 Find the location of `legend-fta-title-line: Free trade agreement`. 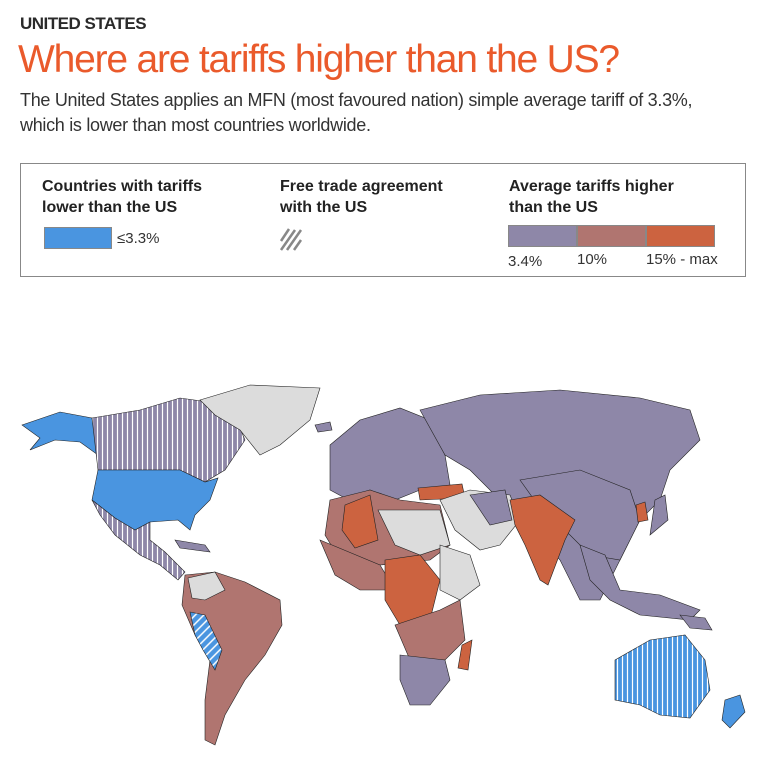

legend-fta-title-line: Free trade agreement is located at coordinates (361, 186).